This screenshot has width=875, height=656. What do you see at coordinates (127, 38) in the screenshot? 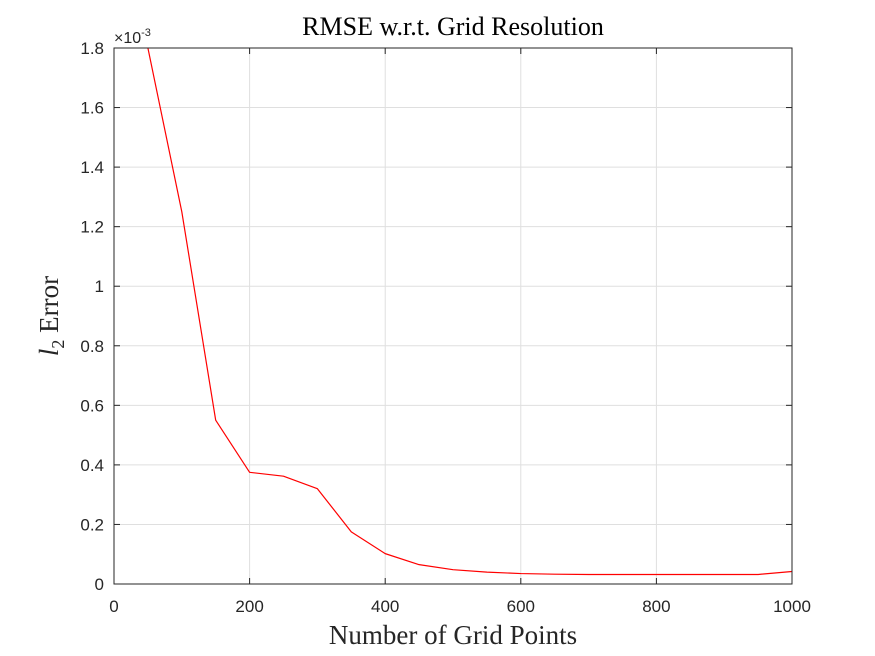
I see `y-axis-exponent-base: ×10` at bounding box center [127, 38].